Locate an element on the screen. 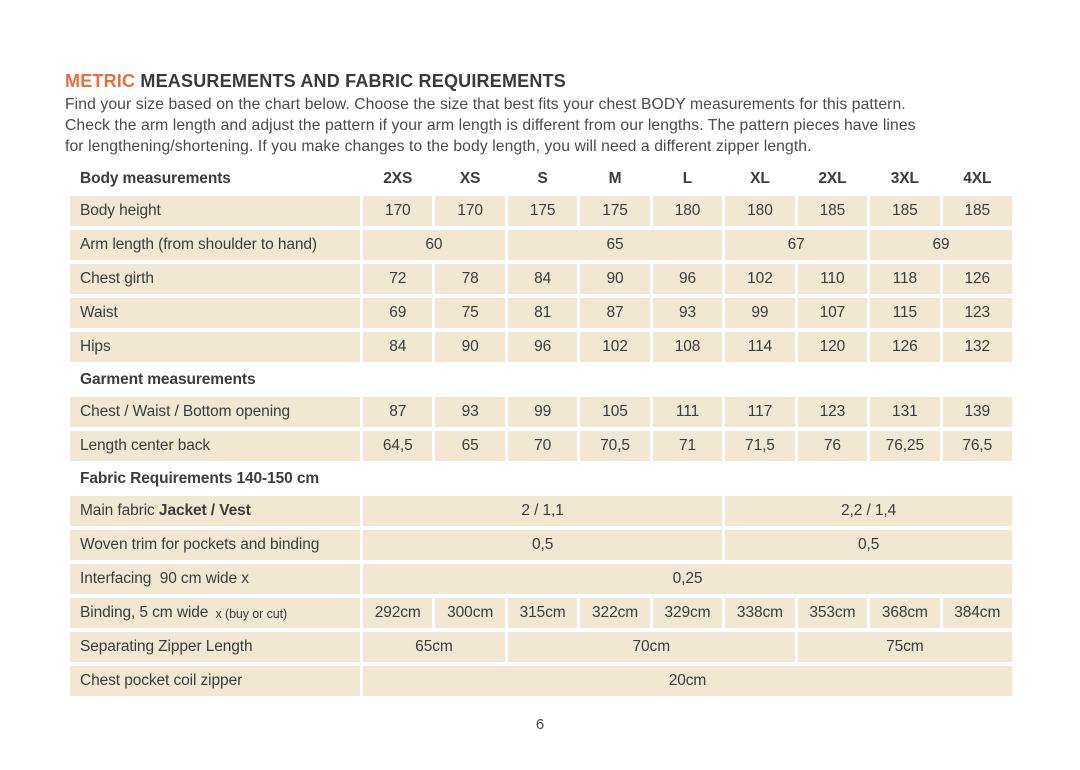 The height and width of the screenshot is (770, 1080). table-cell: 76 is located at coordinates (832, 446).